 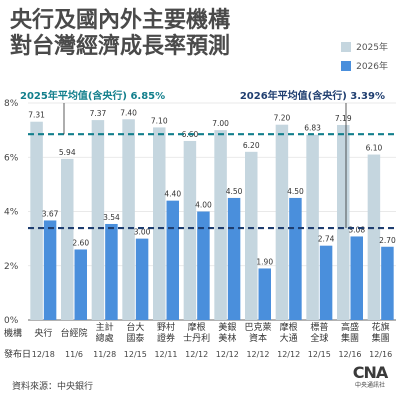 I want to click on x-tick-label: 總處, so click(x=105, y=338).